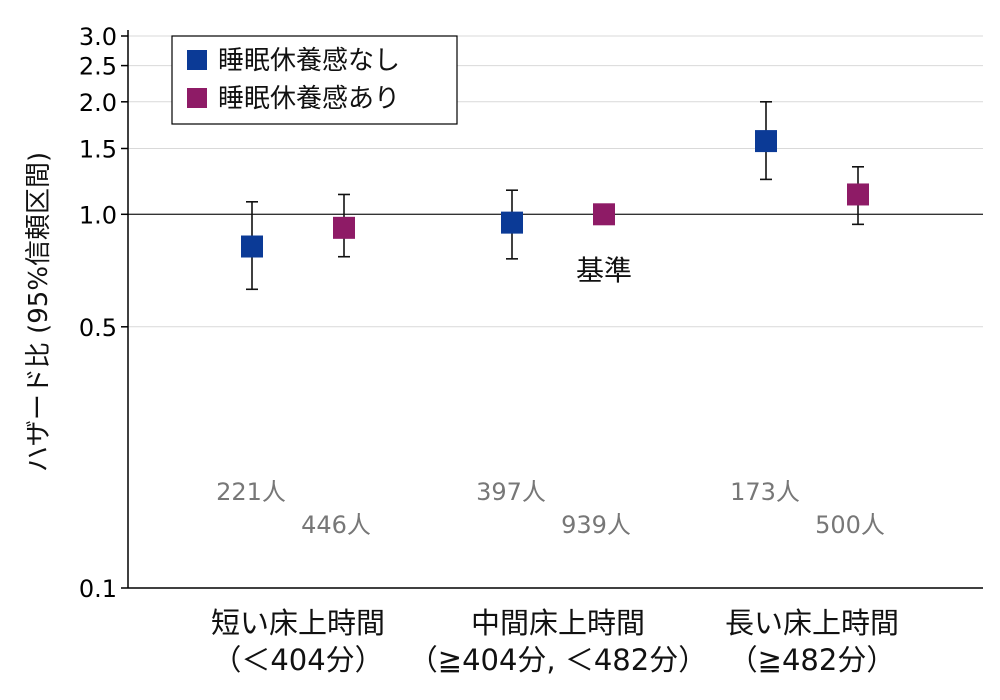  Describe the element at coordinates (850, 525) in the screenshot. I see `sample-count-label: 500人` at that location.